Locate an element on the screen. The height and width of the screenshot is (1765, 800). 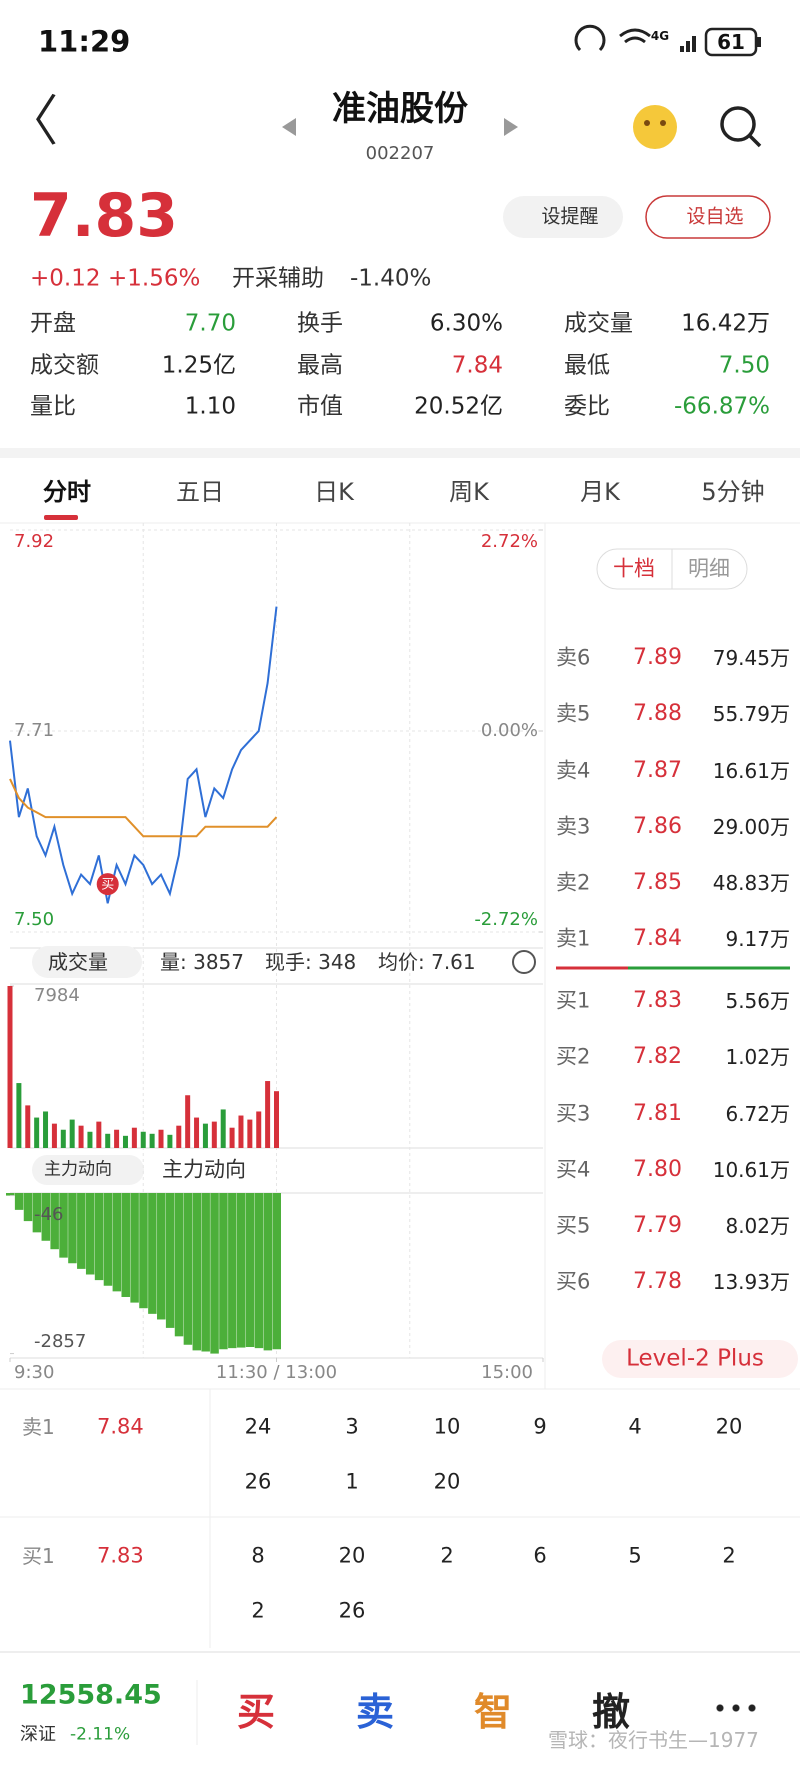
book-volume: 10.61万 is located at coordinates (751, 1169).